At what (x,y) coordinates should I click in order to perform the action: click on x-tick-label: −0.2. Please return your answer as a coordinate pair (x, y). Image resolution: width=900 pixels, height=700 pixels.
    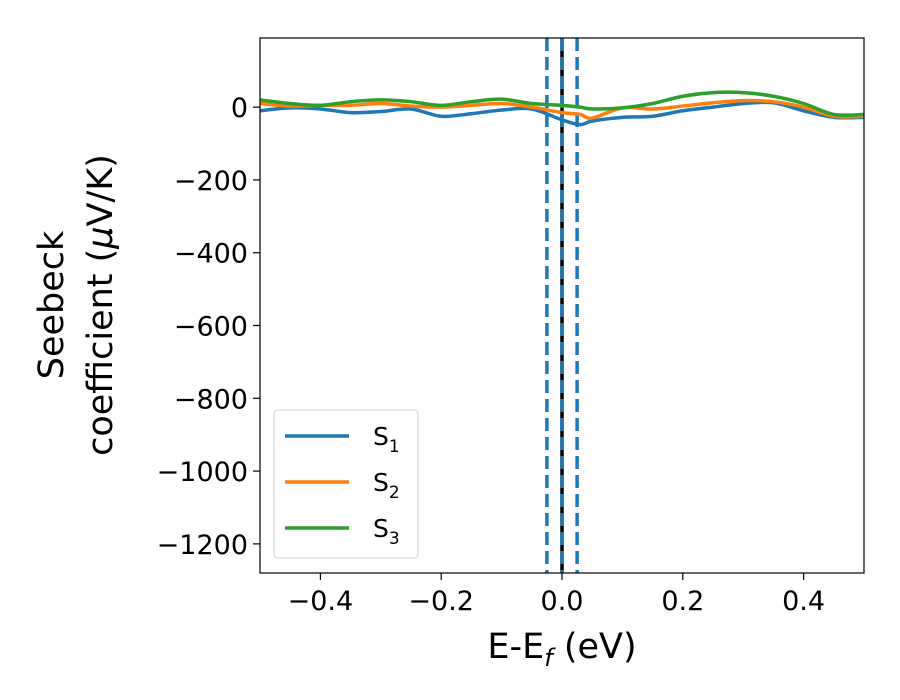
    Looking at the image, I should click on (441, 601).